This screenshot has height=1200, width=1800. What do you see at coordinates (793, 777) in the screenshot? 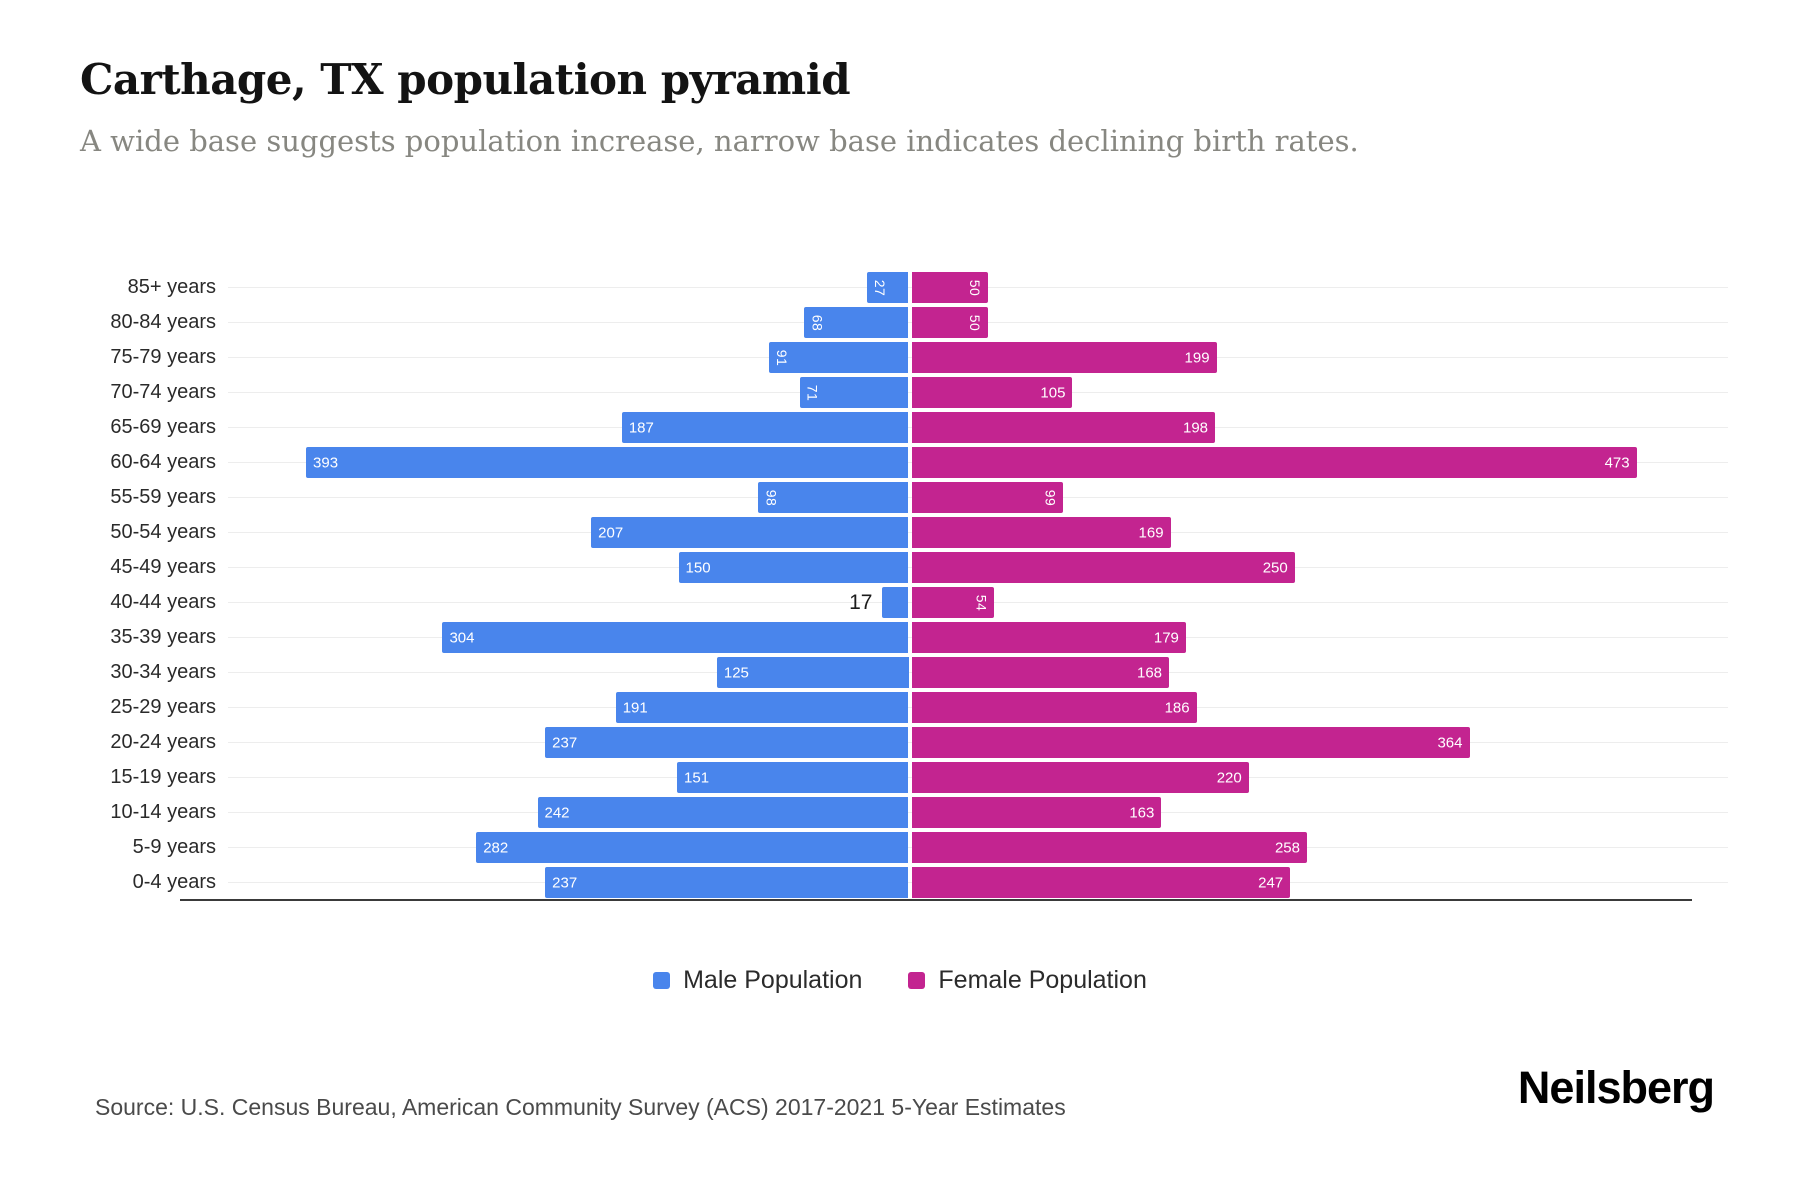
I see `male-bar: 151` at bounding box center [793, 777].